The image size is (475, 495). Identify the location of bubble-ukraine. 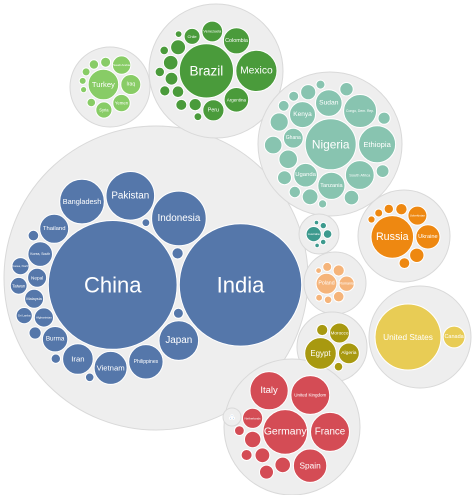
(428, 237).